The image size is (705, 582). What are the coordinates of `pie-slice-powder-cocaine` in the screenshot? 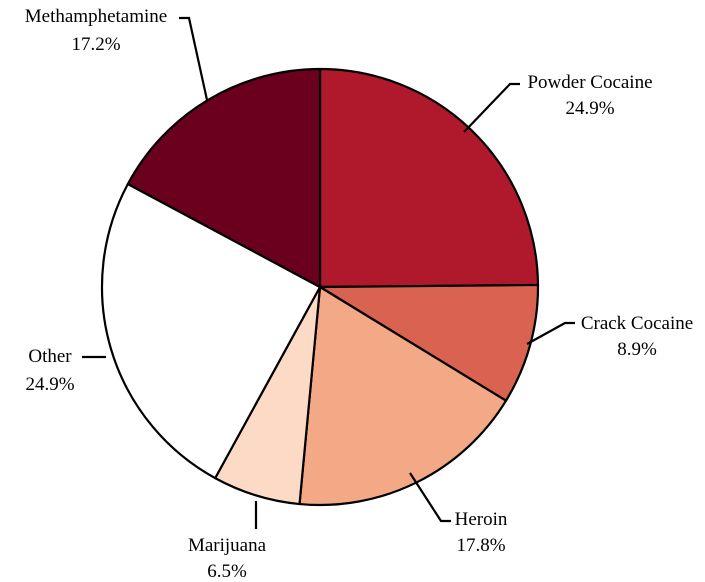 It's located at (429, 178).